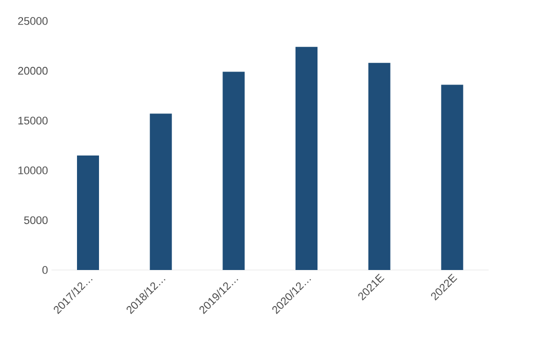 This screenshot has height=358, width=550. I want to click on y-tick-label: 10000, so click(33, 170).